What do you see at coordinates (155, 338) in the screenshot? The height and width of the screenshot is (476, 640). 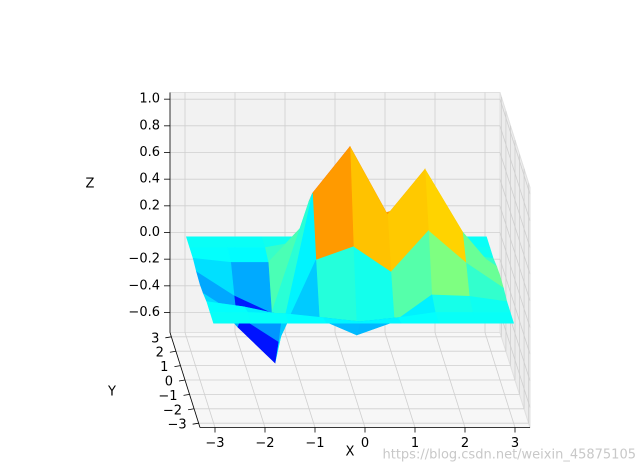 I see `y-tick-label: 3` at bounding box center [155, 338].